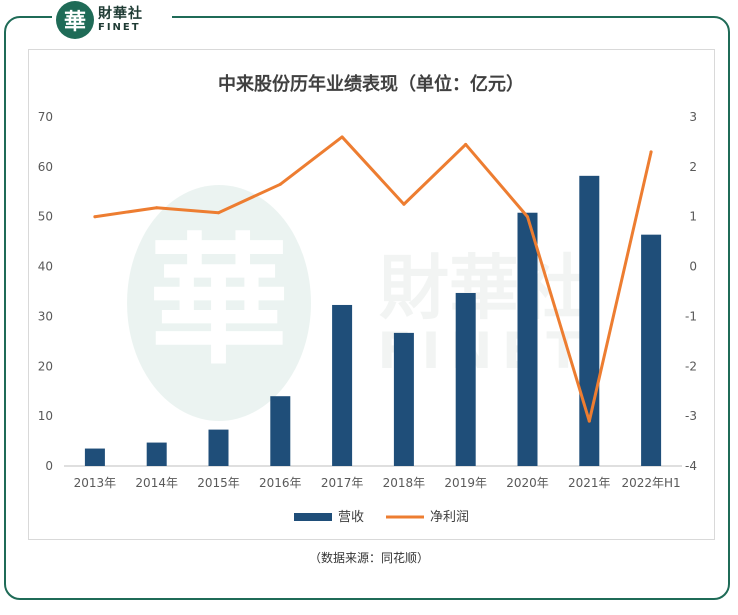 This screenshot has width=738, height=615. I want to click on y-left-tick-label: 50, so click(45, 217).